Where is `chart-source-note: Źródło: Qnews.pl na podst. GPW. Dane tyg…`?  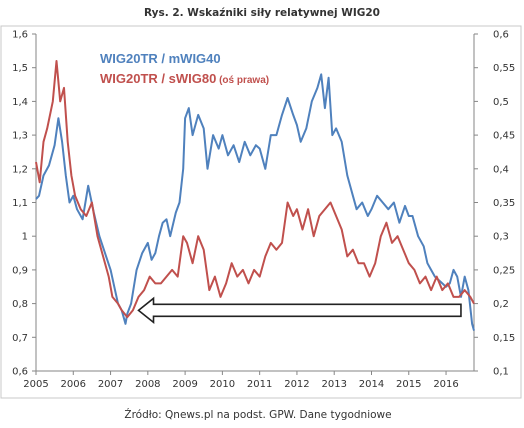
chart-source-note: Źródło: Qnews.pl na podst. GPW. Dane tyg… is located at coordinates (257, 414).